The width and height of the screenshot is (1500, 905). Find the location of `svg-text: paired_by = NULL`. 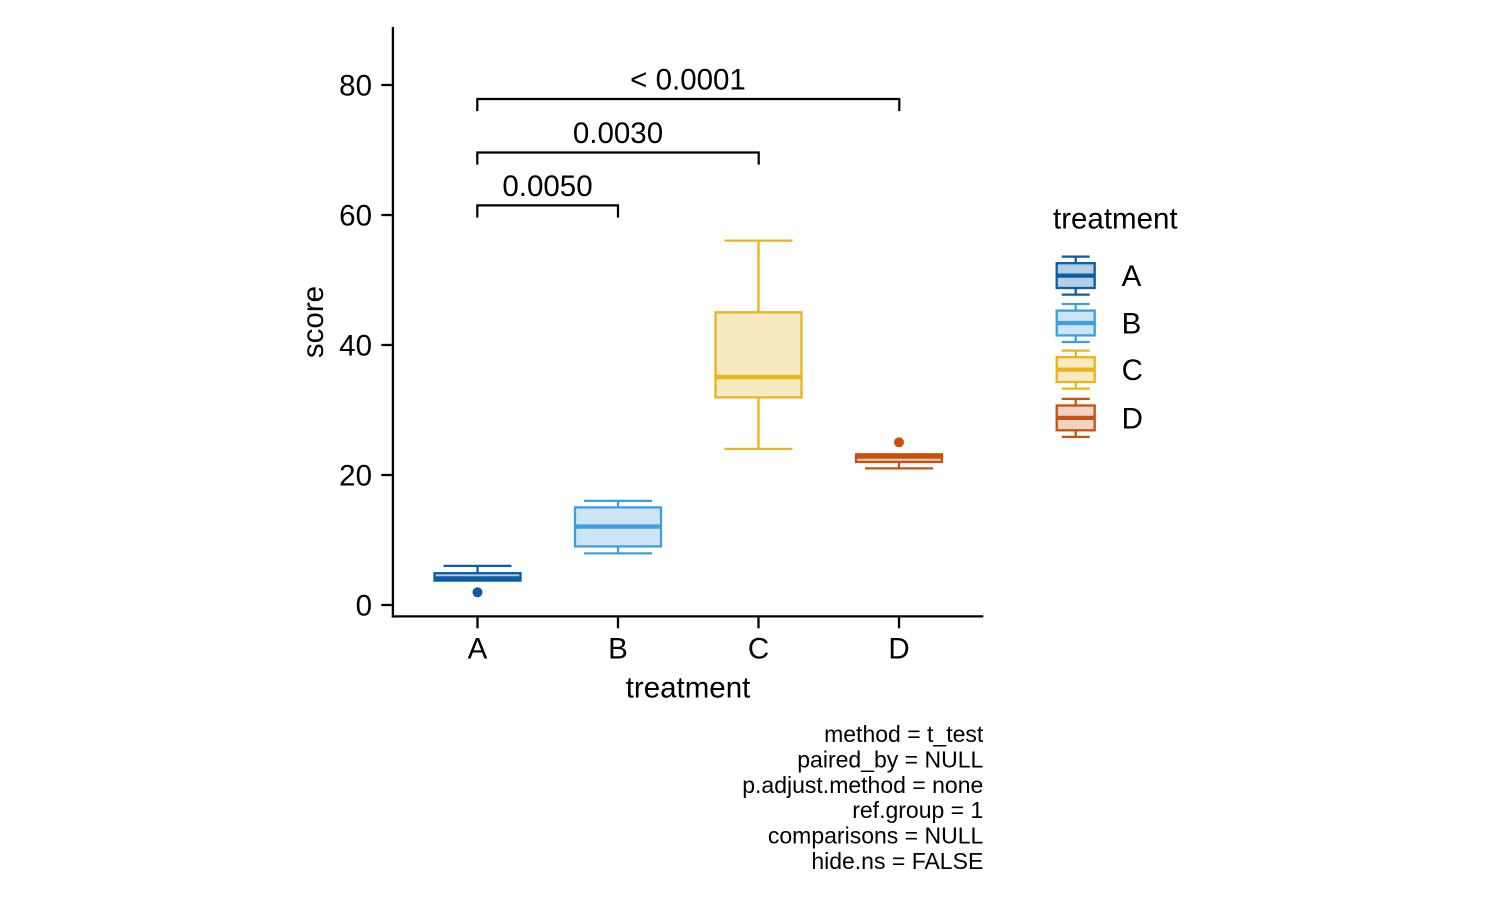

svg-text: paired_by = NULL is located at coordinates (890, 759).